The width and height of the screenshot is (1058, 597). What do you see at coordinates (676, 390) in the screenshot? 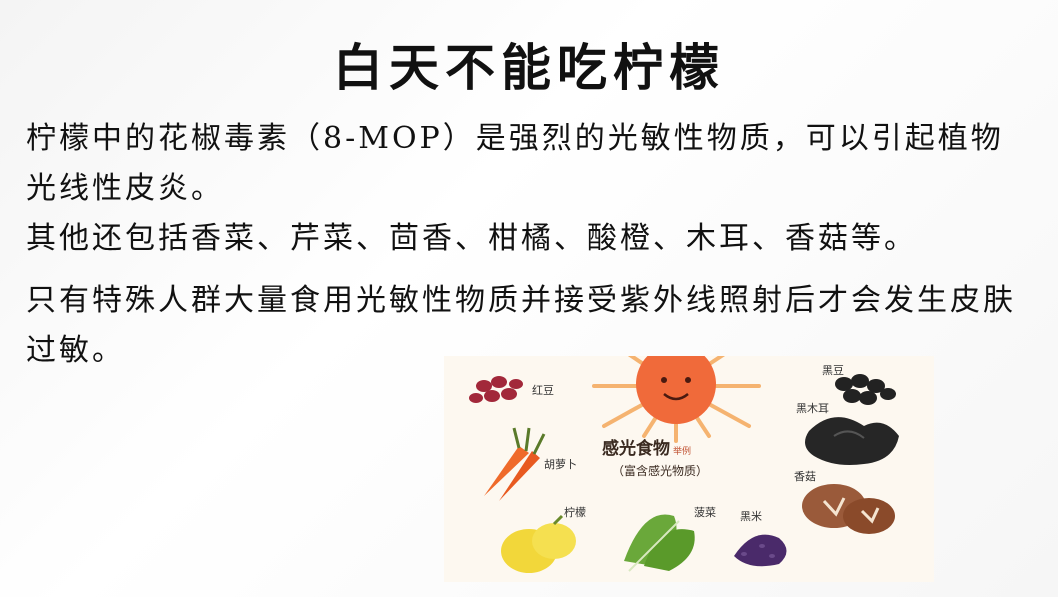
I see `sun-face` at bounding box center [676, 390].